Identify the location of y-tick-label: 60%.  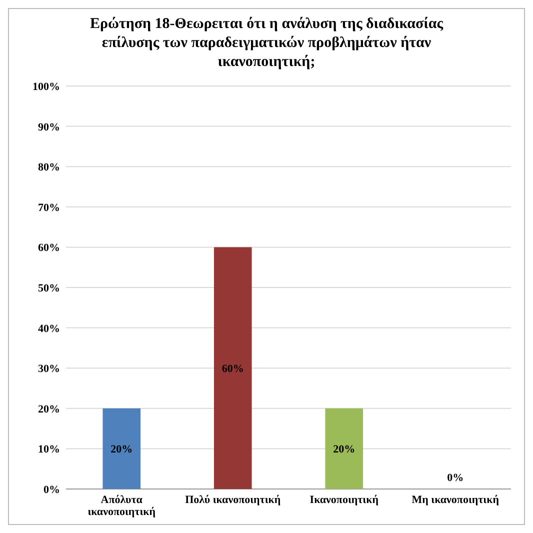
(49, 248).